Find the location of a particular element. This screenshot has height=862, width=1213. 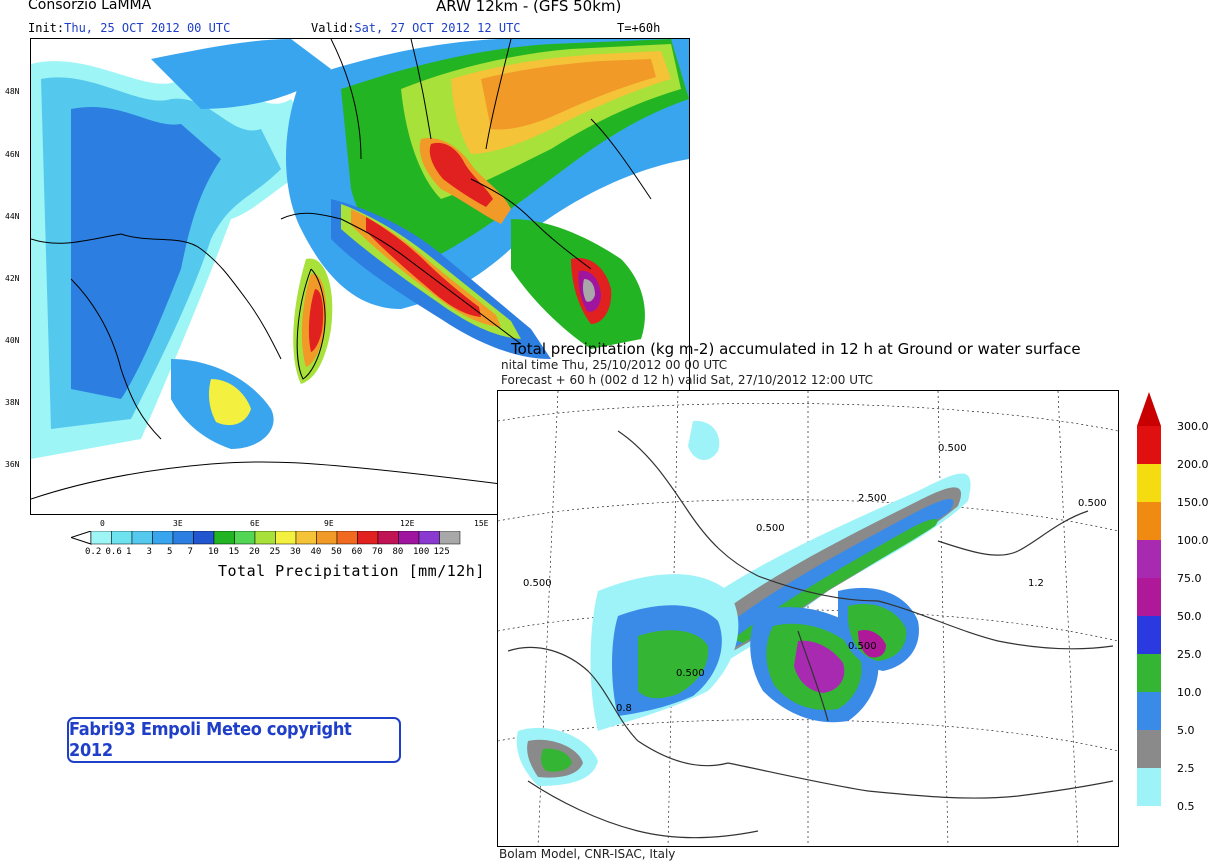

colorbar-value: 5 is located at coordinates (170, 552).